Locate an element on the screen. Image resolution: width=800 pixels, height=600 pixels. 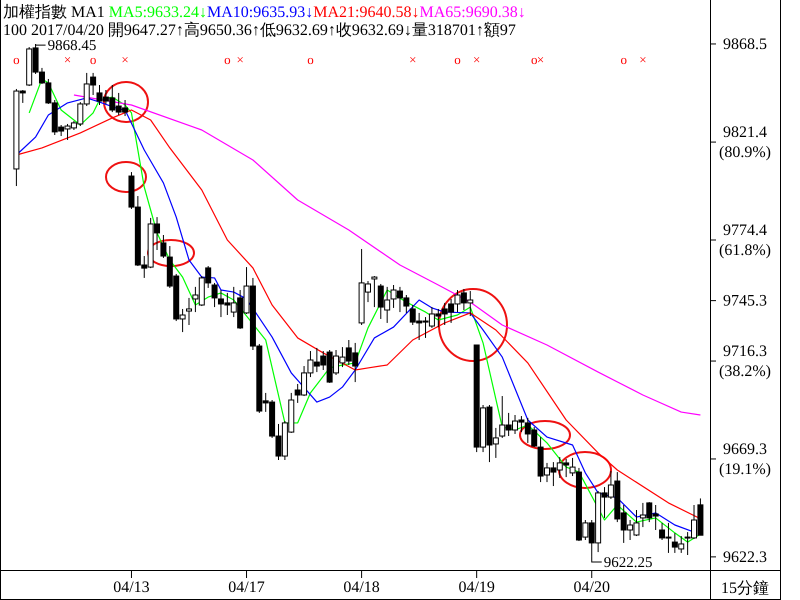
y-tick-label: 9868.5 is located at coordinates (745, 44).